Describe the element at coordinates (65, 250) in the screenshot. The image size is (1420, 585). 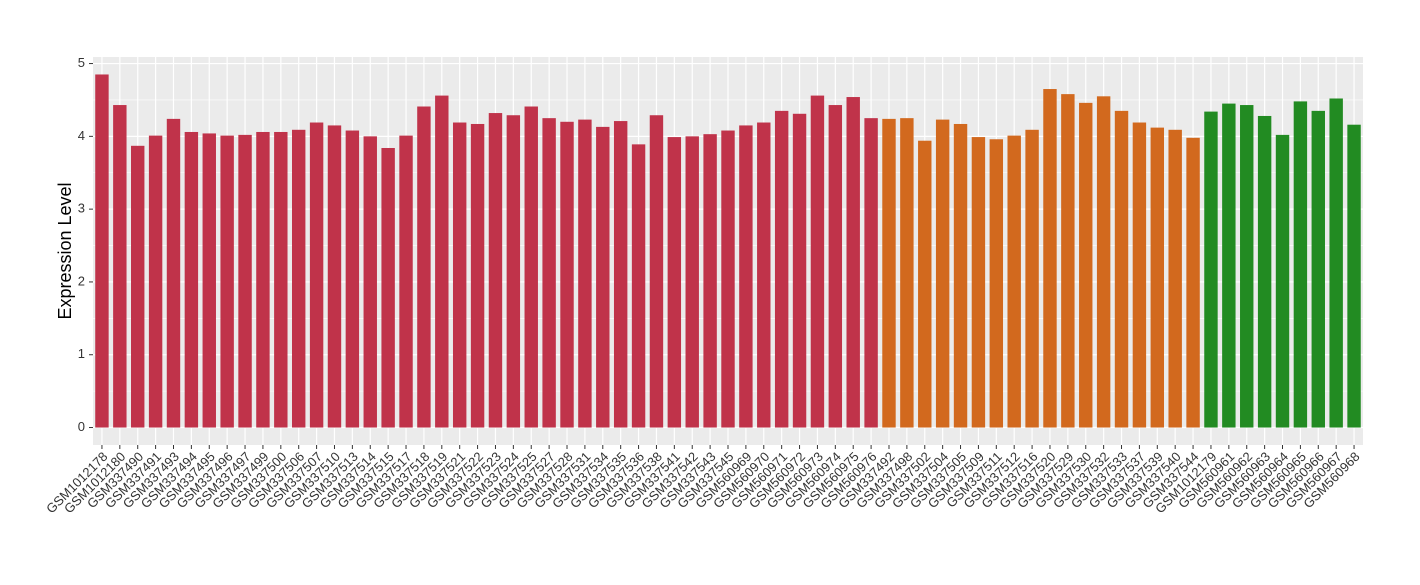
I see `y-axis-title: Expression Level` at that location.